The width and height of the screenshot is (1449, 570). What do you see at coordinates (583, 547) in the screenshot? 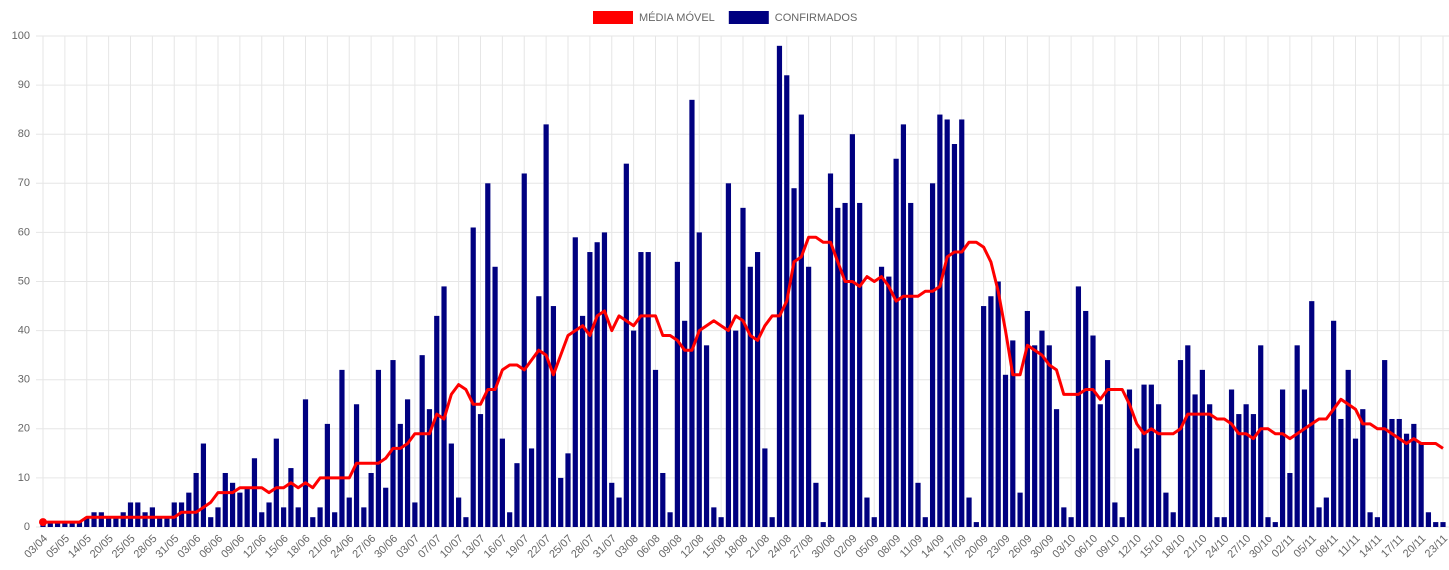
I see `x-tick-label: 28/07` at bounding box center [583, 547].